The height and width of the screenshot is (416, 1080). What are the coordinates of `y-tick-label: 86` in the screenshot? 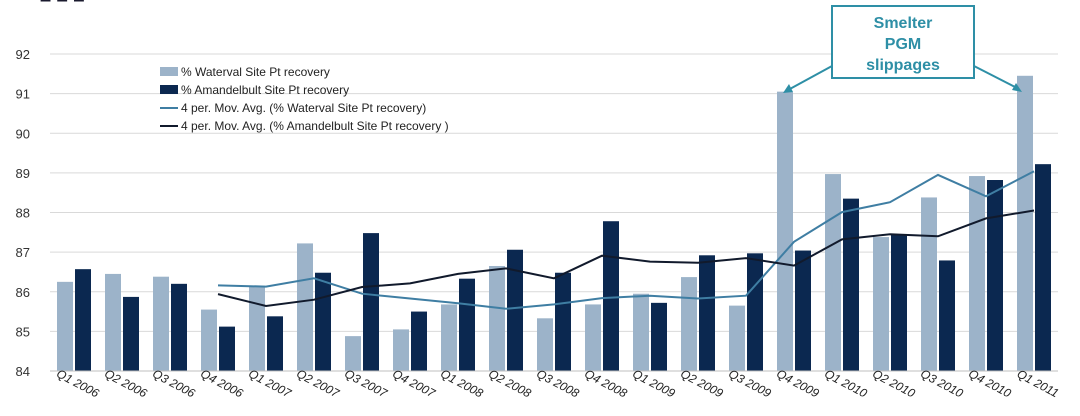 It's located at (23, 292).